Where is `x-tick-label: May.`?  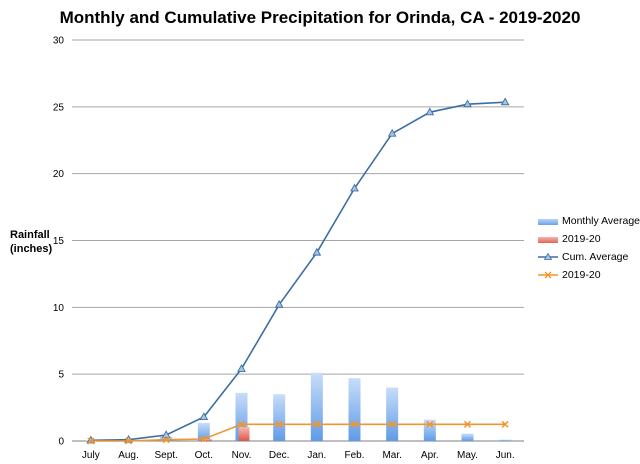
x-tick-label: May. is located at coordinates (467, 455).